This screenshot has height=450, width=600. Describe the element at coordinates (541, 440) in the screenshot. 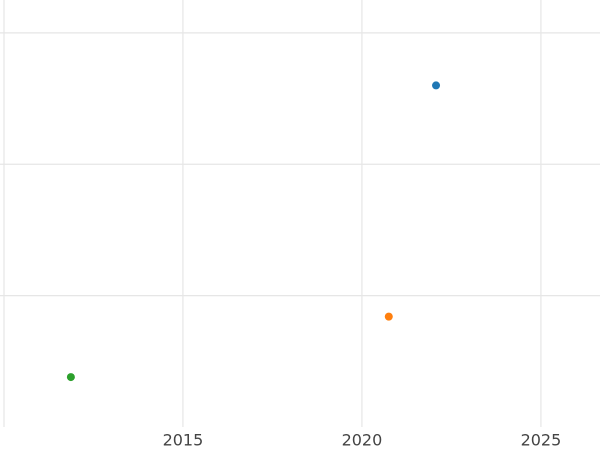

I see `x-tick-label: 2025` at that location.